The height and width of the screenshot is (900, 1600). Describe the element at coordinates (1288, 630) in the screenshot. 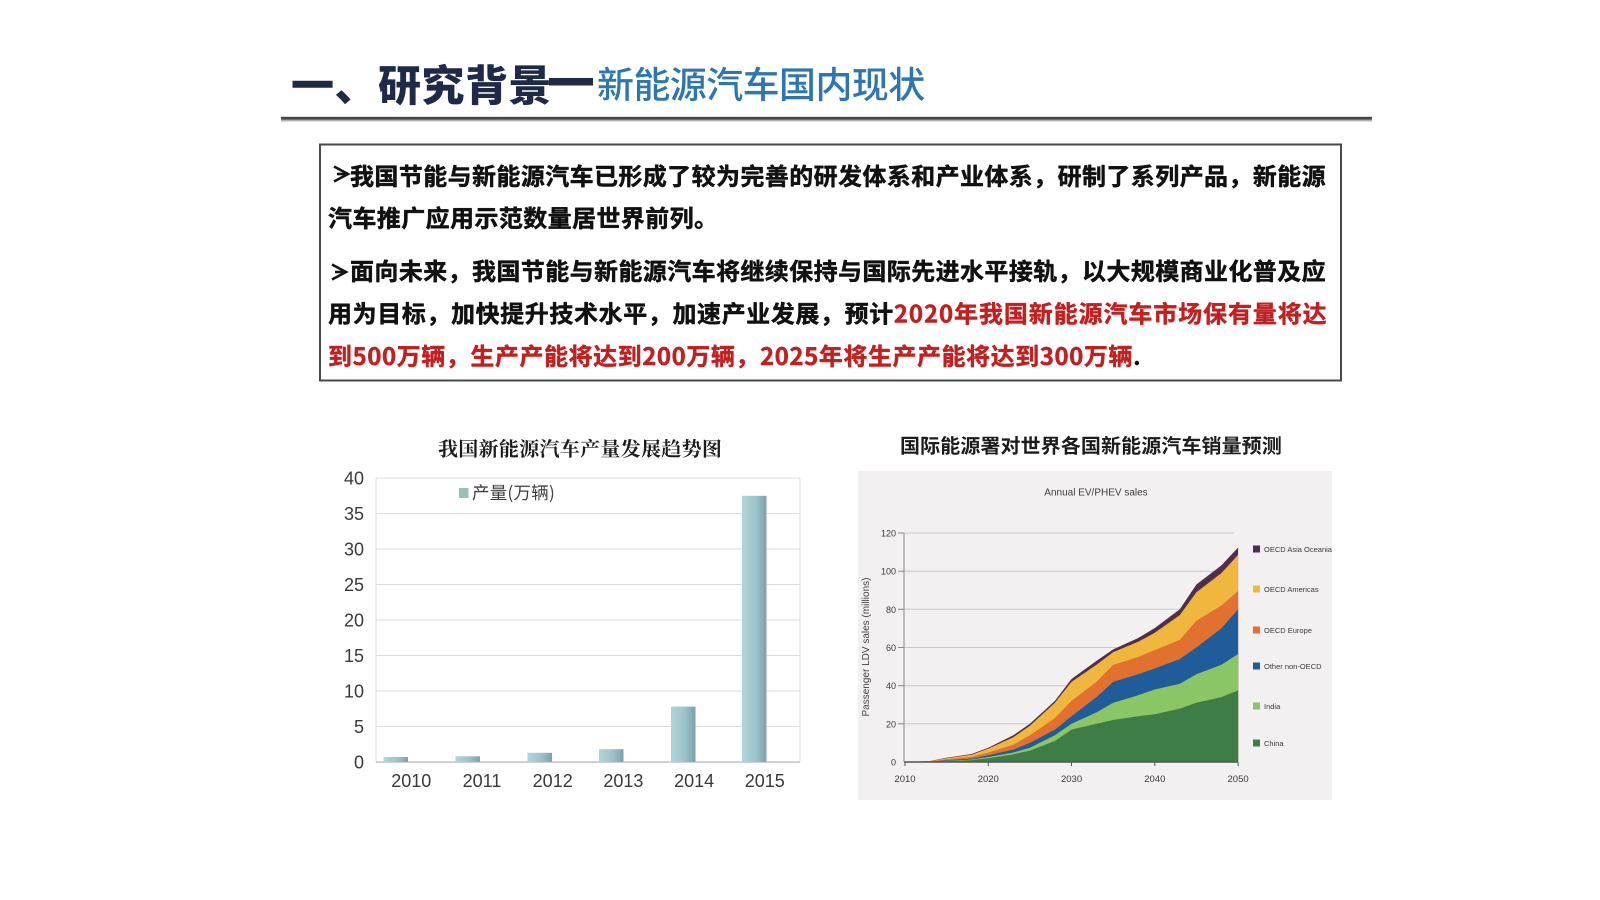

I see `svg-text: OECD Europe` at that location.